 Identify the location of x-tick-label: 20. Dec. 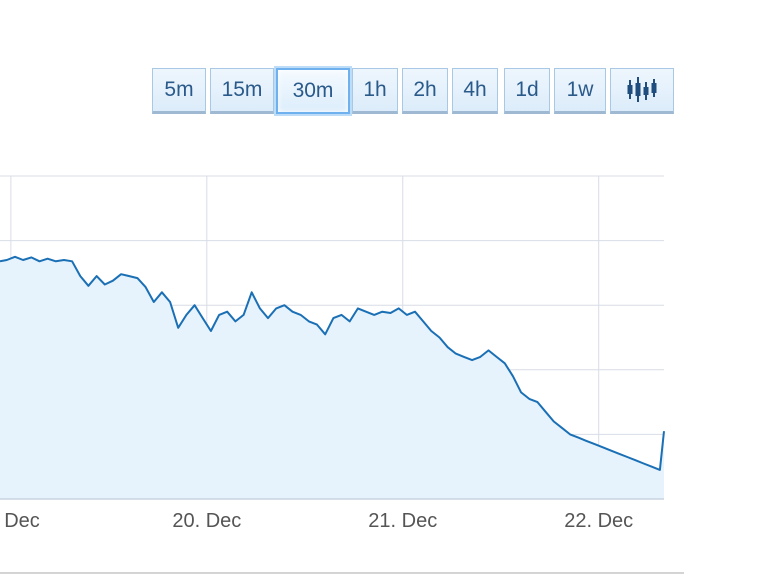
(206, 521).